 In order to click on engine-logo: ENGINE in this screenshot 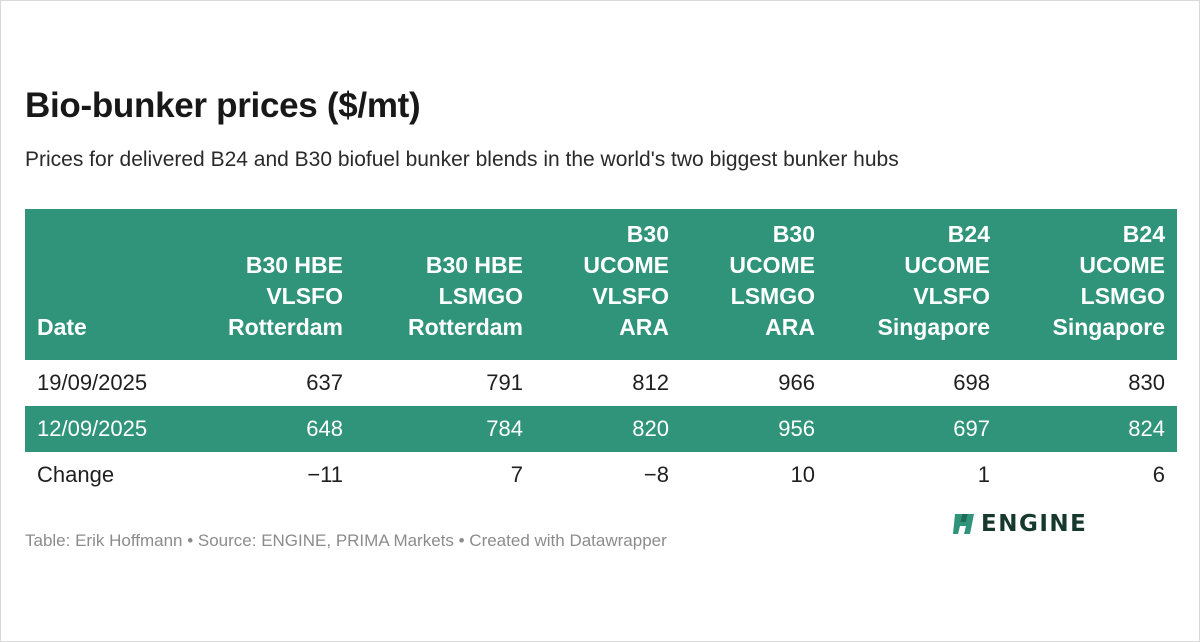, I will do `click(1020, 524)`.